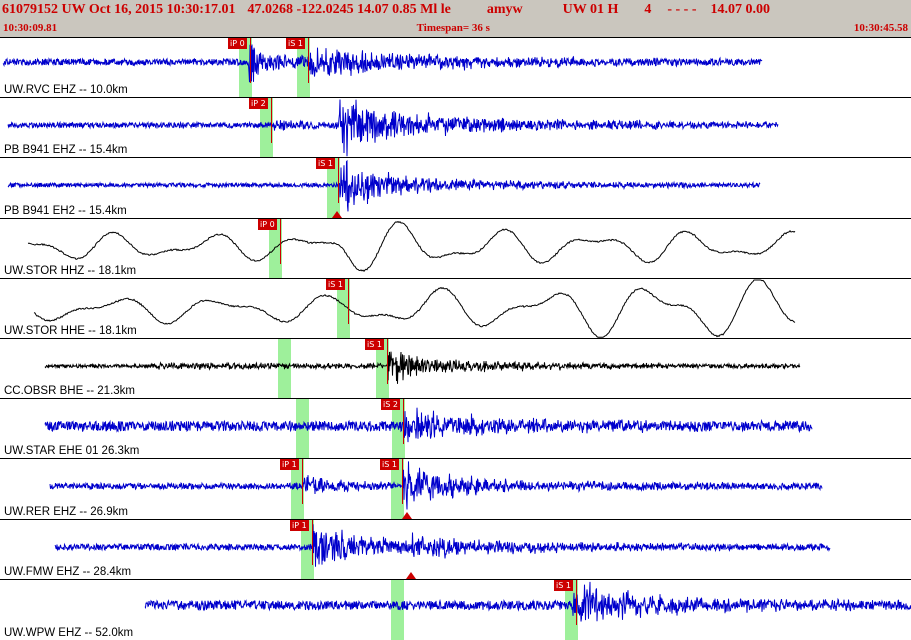  I want to click on station-channel-label: UW.FMW EHZ -- 28.4km, so click(68, 571).